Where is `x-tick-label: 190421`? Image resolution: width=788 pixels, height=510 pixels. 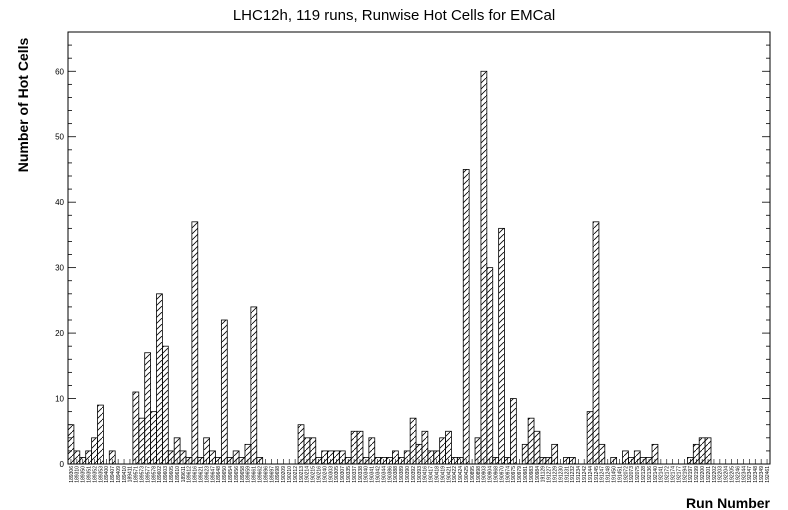
x-tick-label: 190421 is located at coordinates (449, 474).